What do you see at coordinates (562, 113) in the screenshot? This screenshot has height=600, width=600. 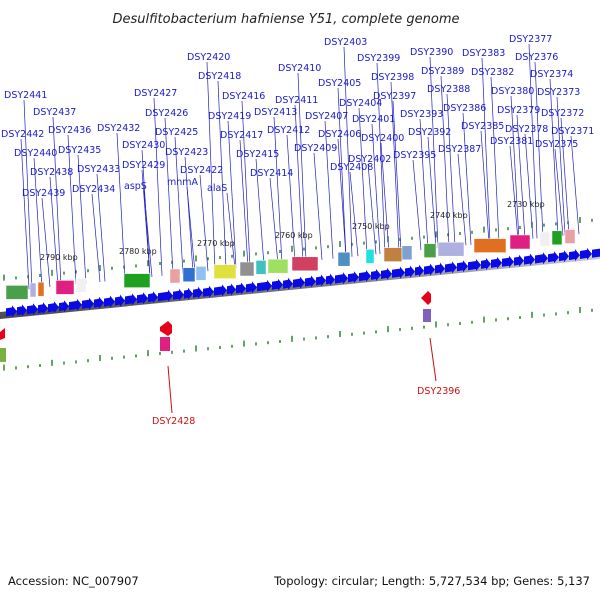 I see `gene-label: DSY2372` at bounding box center [562, 113].